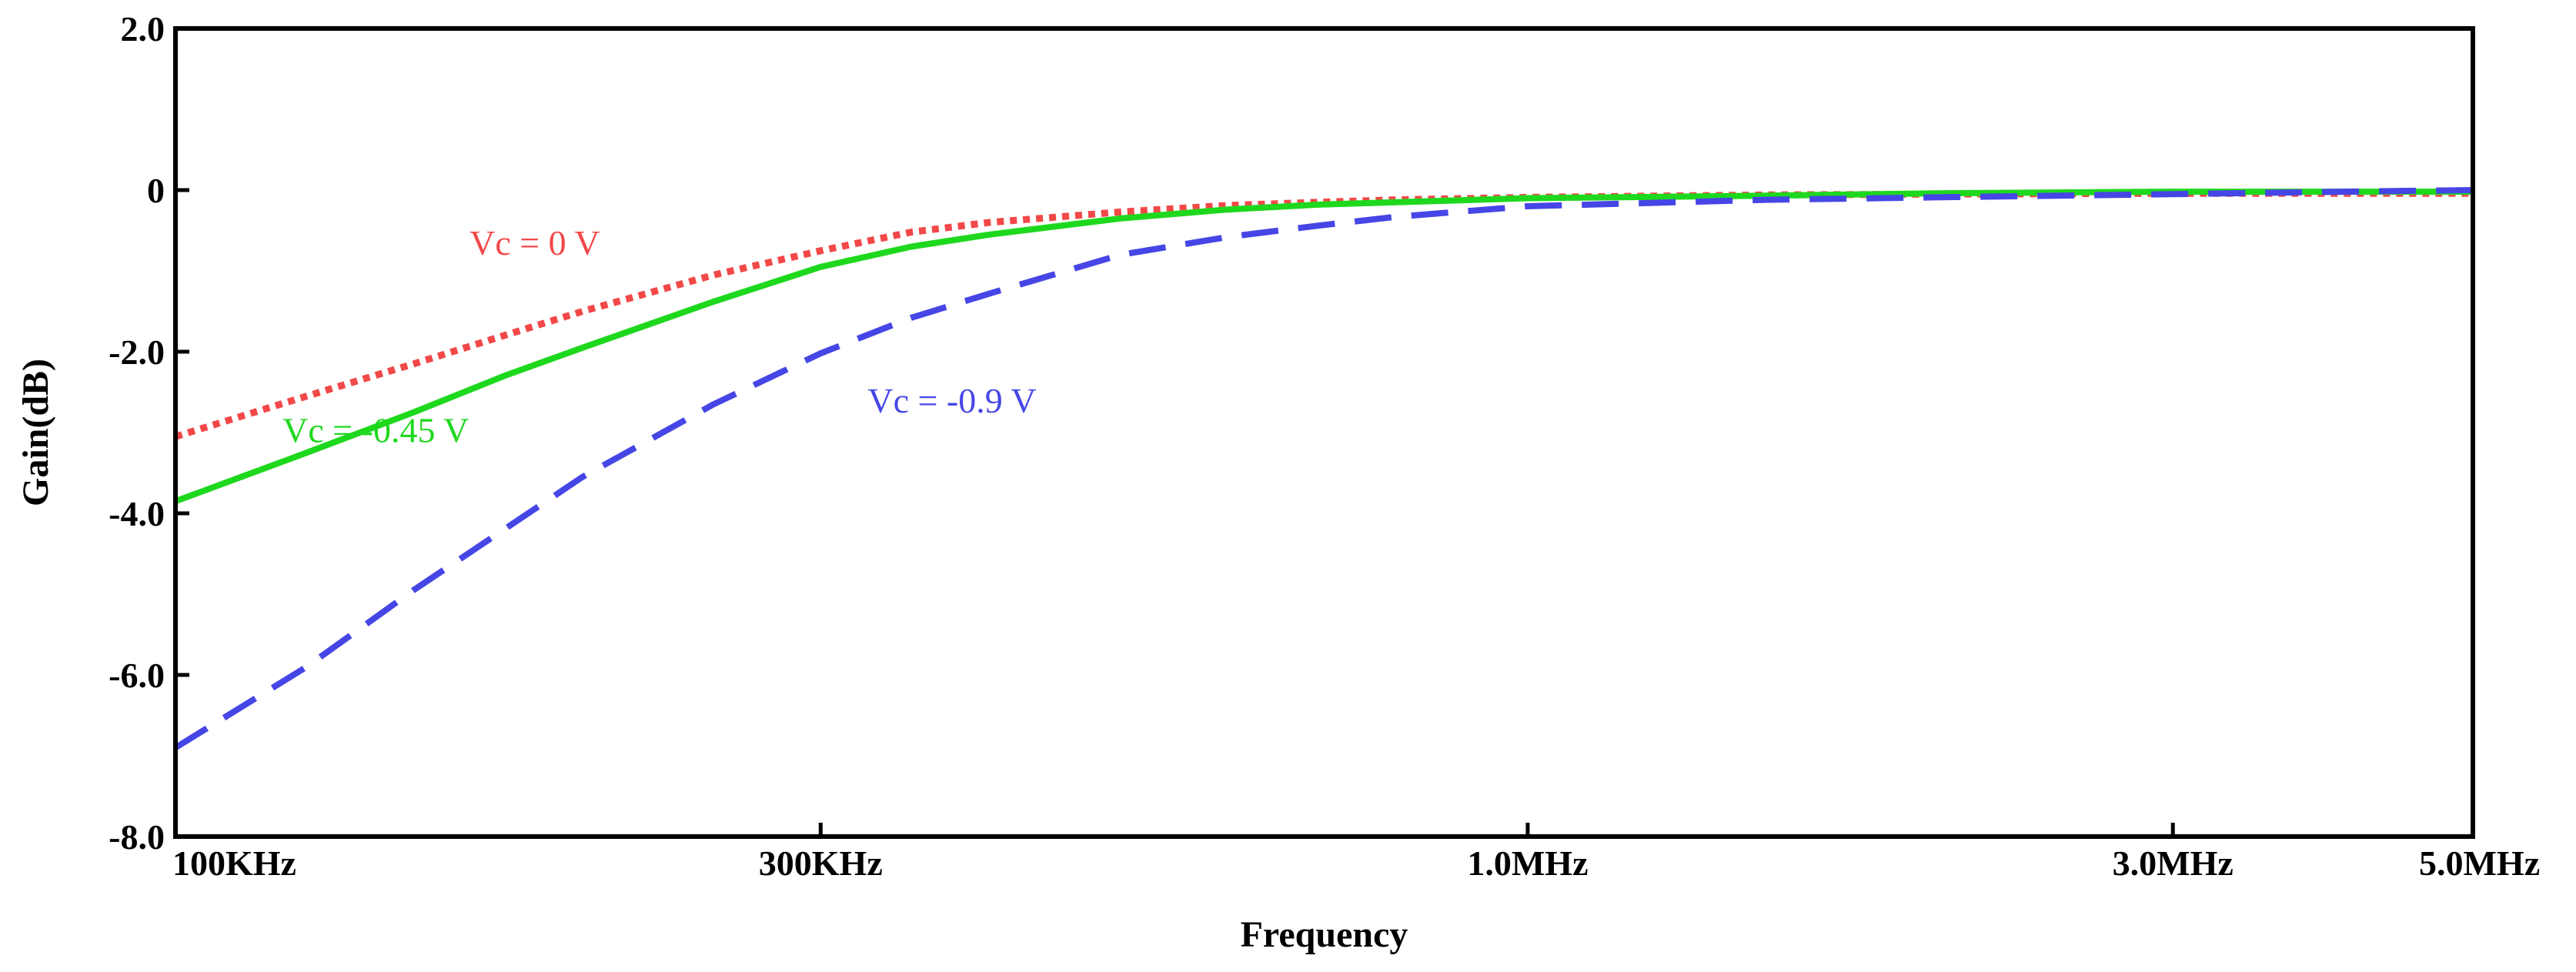  Describe the element at coordinates (951, 401) in the screenshot. I see `series-label-3: Vc = -0.9 V` at that location.